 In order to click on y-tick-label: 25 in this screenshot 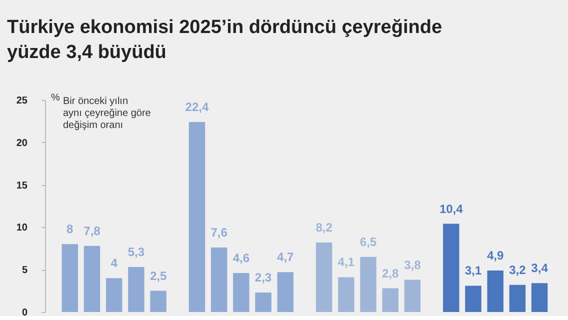, I will do `click(22, 101)`.